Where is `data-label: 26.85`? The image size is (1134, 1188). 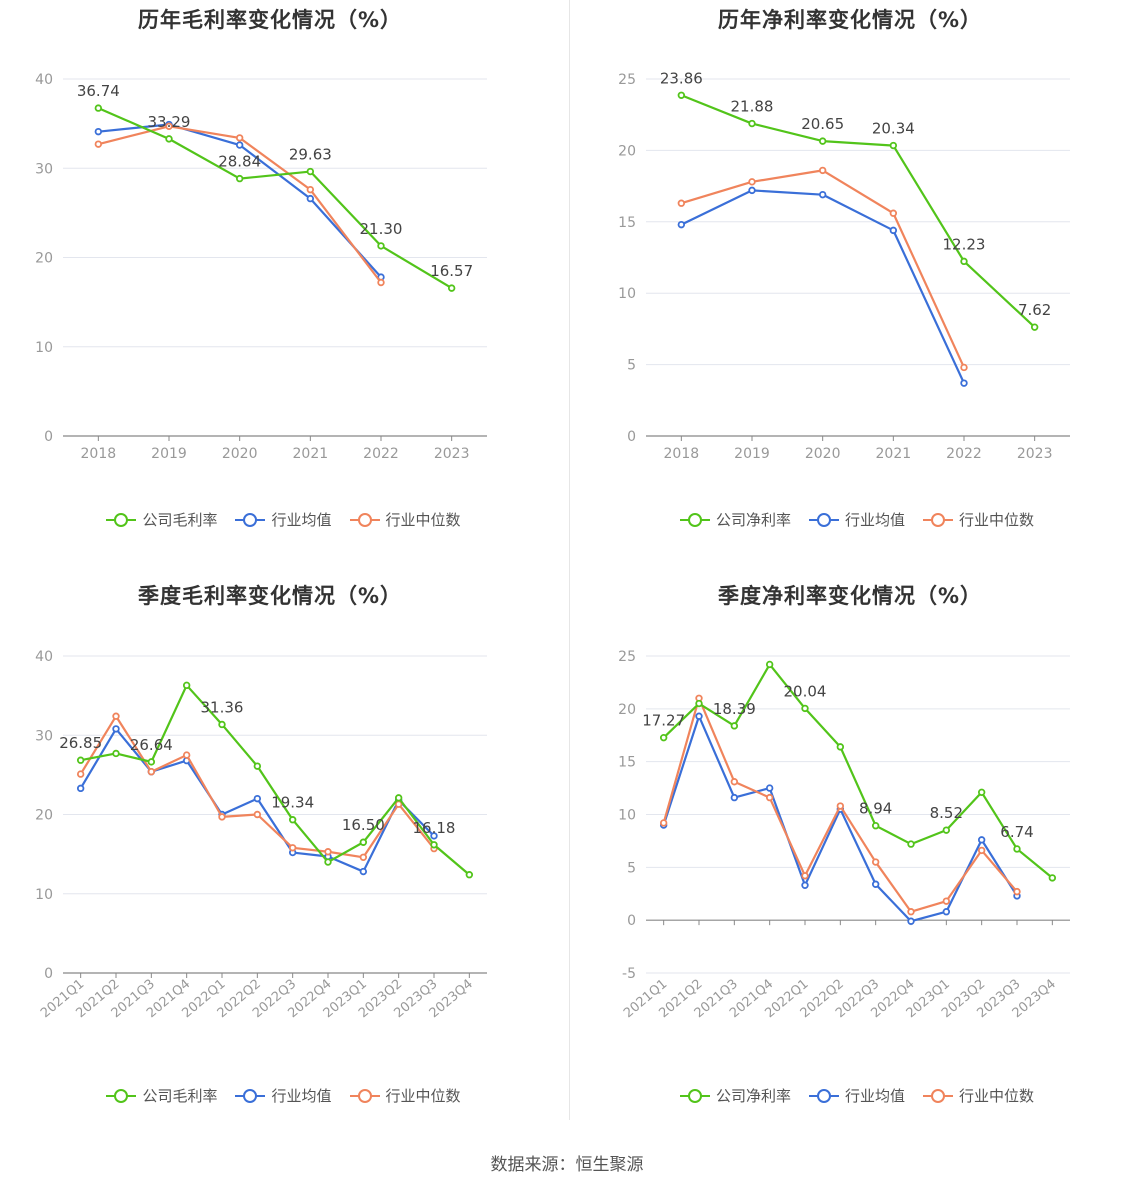 data-label: 26.85 is located at coordinates (80, 743).